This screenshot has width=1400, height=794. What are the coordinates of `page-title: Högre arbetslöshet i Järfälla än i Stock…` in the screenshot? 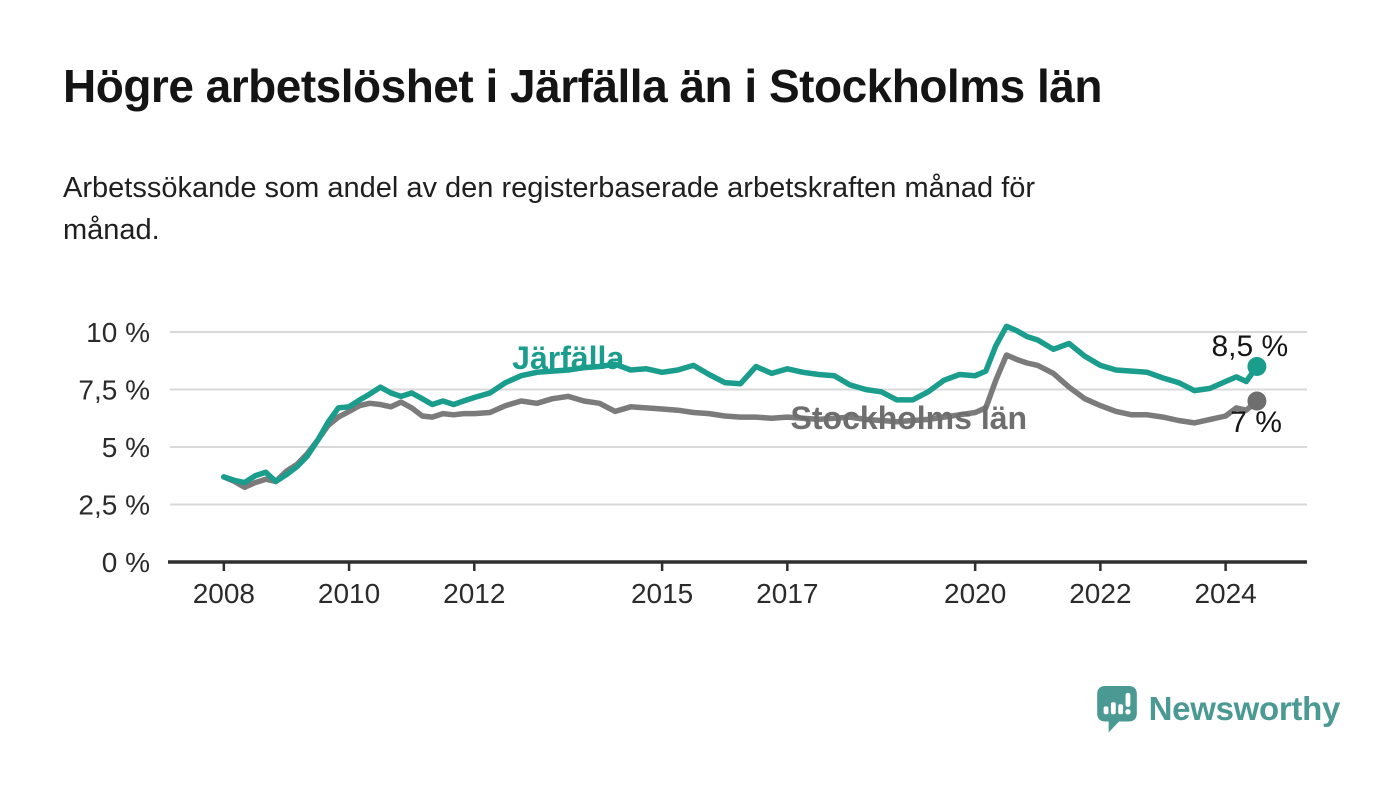 It's located at (582, 86).